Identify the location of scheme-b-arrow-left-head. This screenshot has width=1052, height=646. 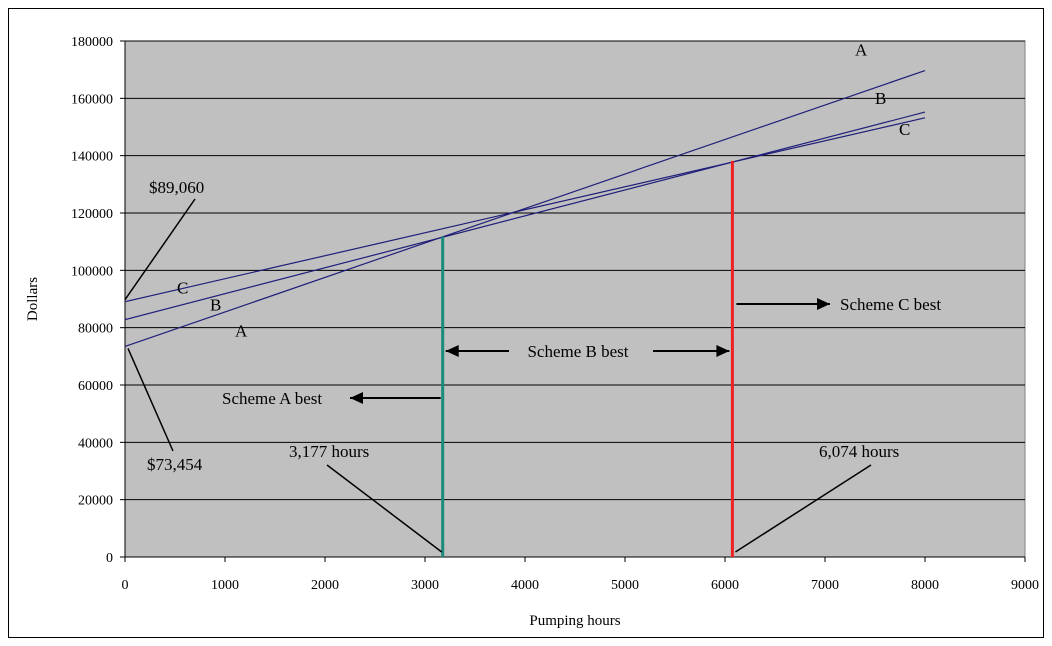
(452, 351).